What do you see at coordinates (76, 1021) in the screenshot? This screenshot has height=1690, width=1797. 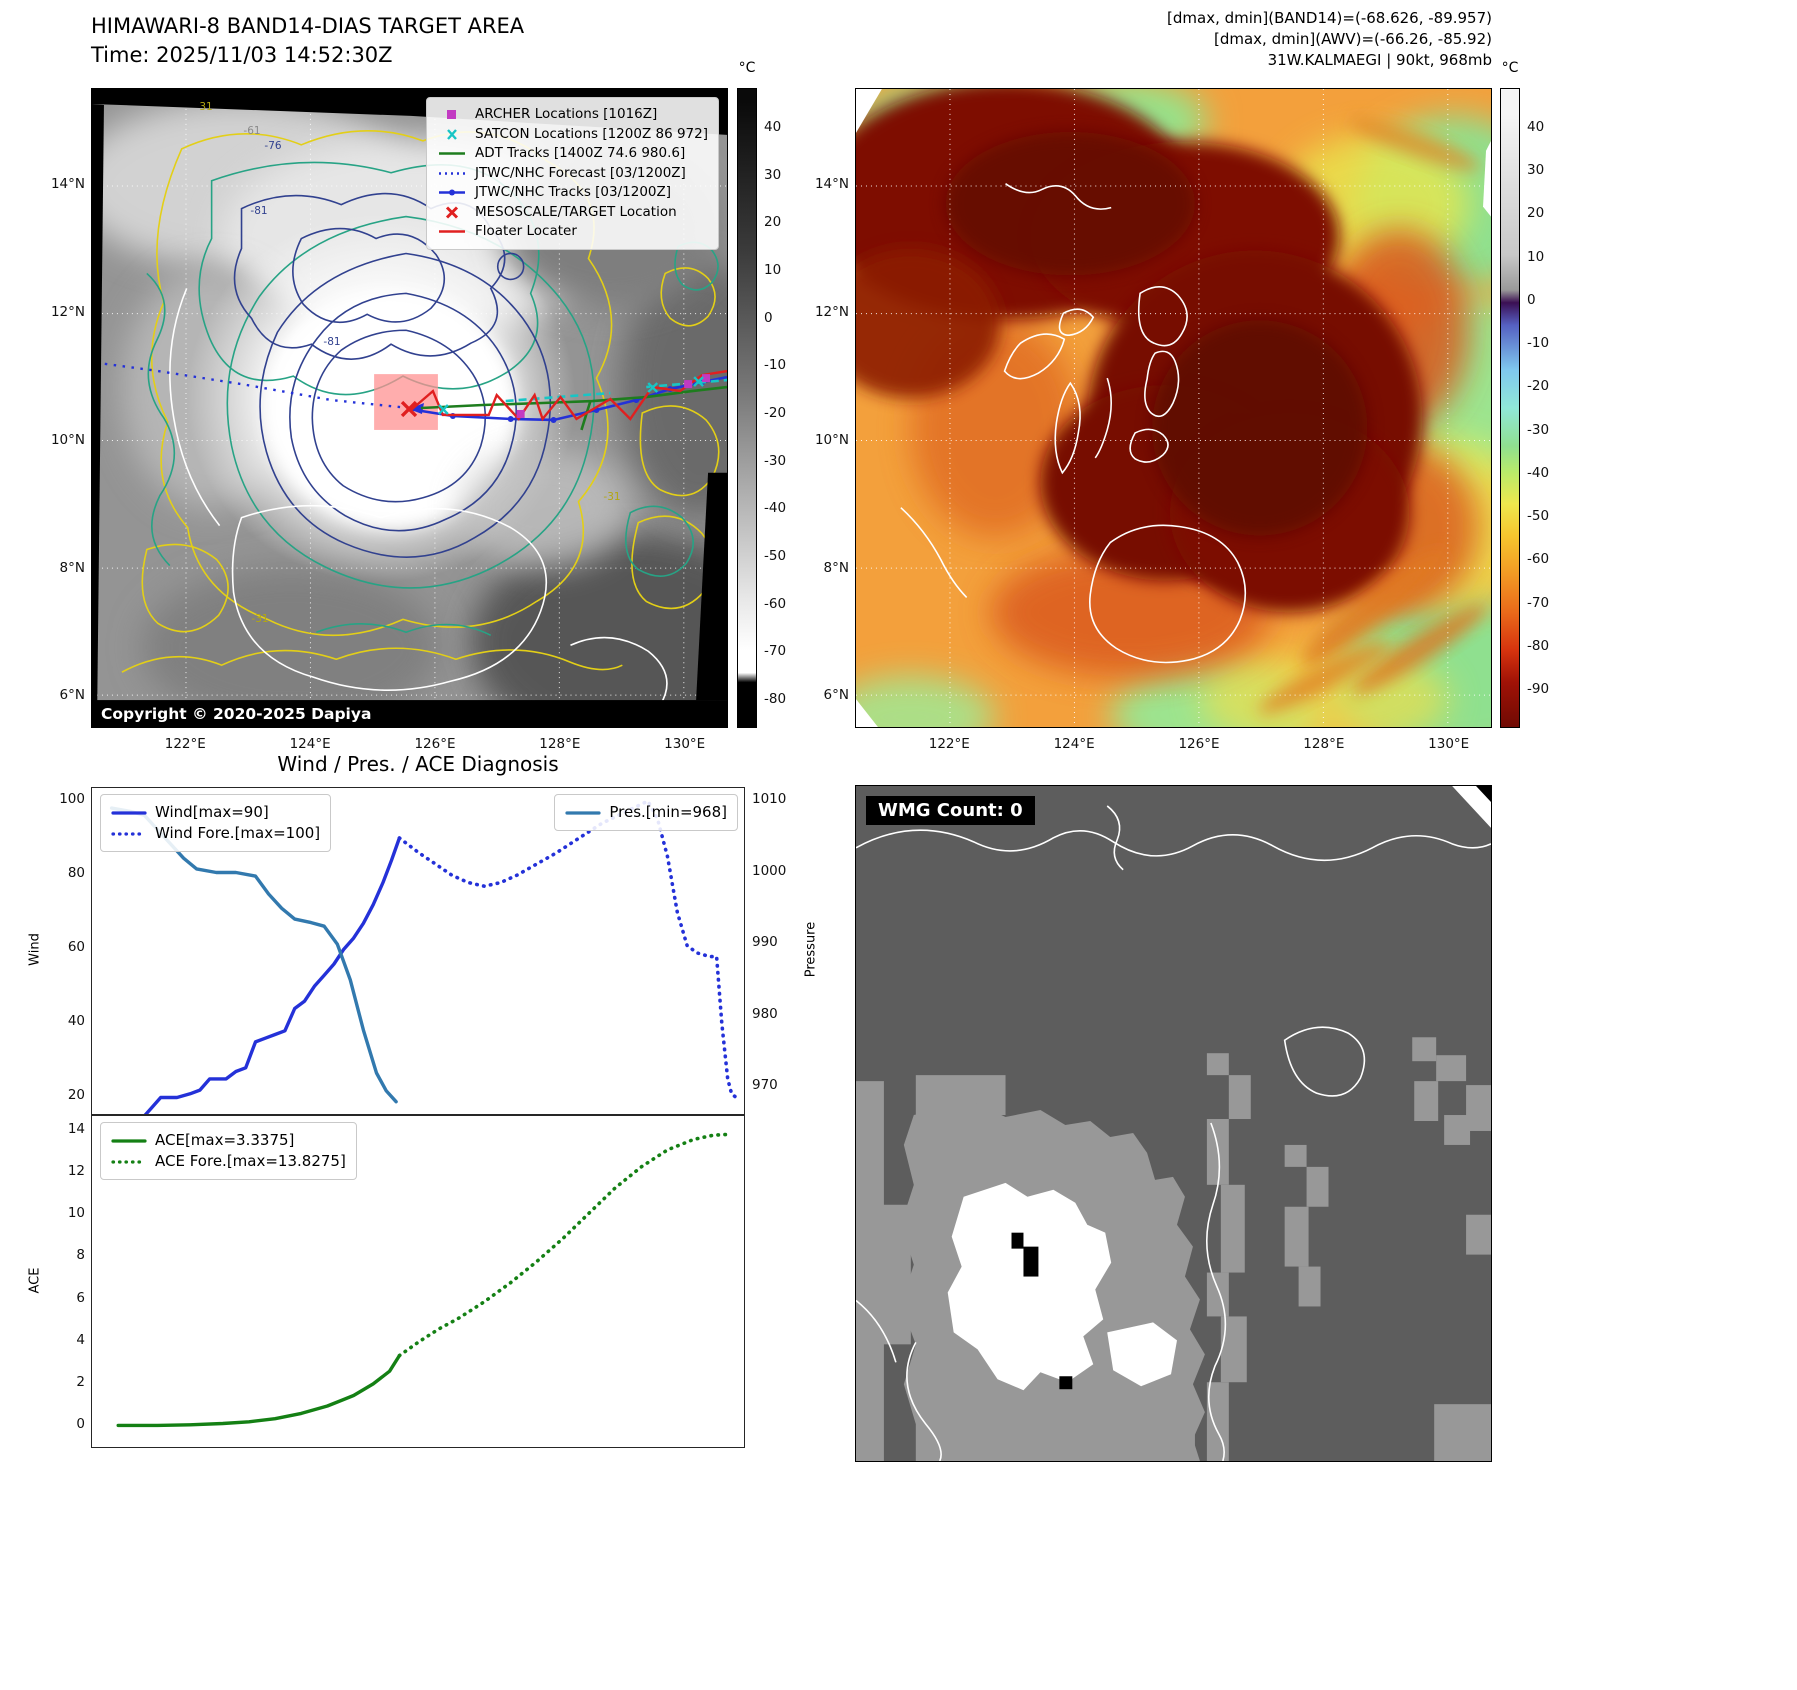 I see `chart-ytick-label: 40` at bounding box center [76, 1021].